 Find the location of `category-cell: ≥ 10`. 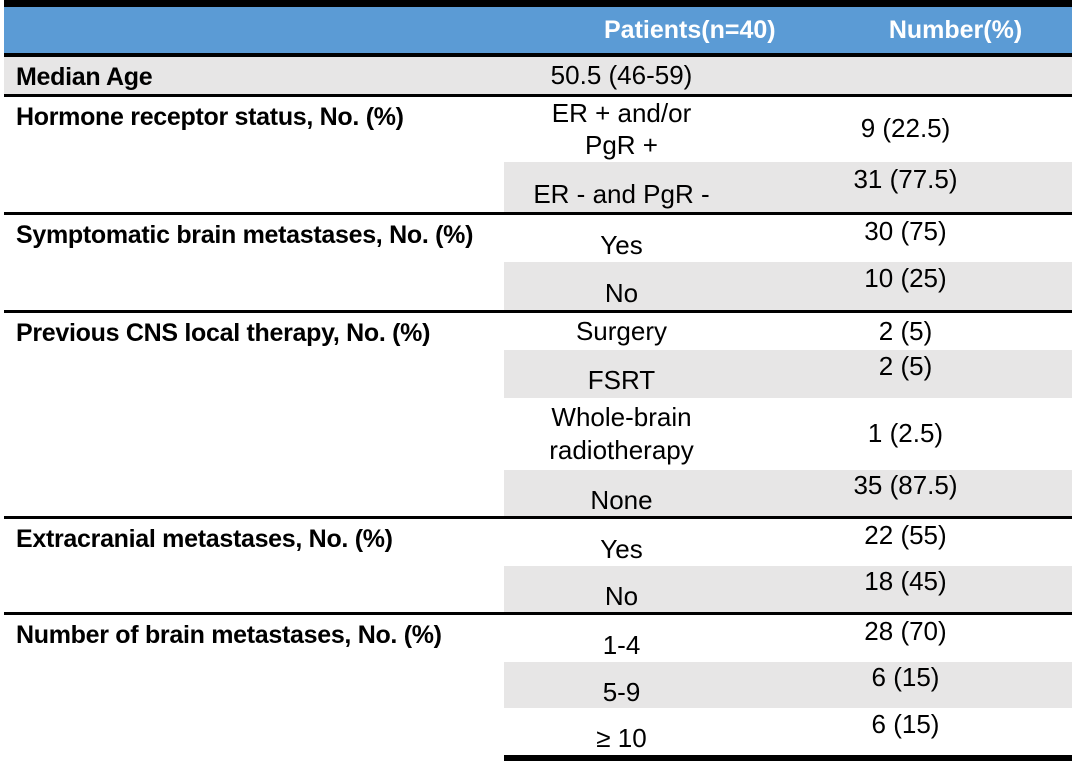

category-cell: ≥ 10 is located at coordinates (621, 734).